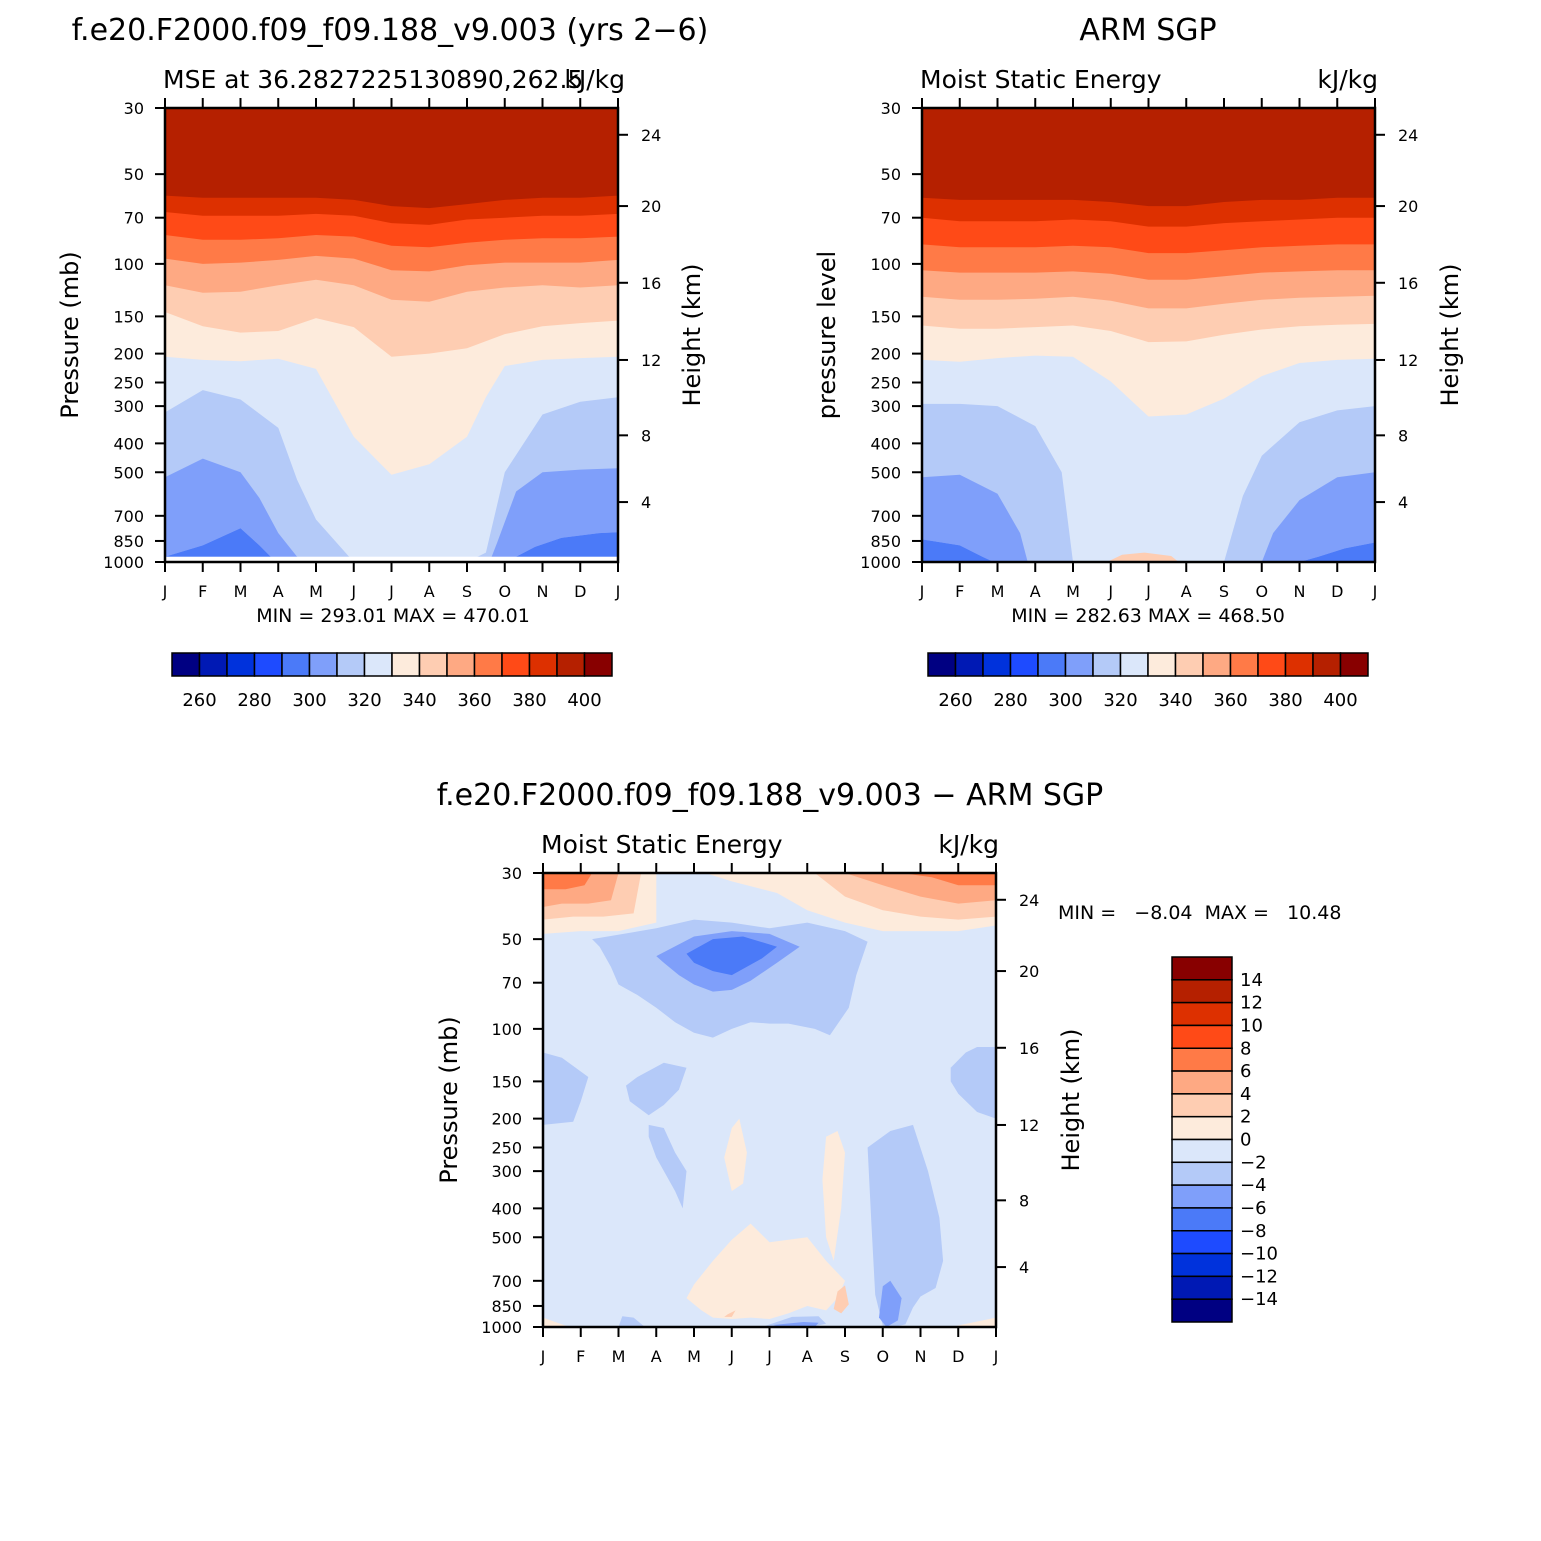 This screenshot has height=1541, width=1541. I want to click on y-right-tick-label: 8, so click(1024, 1200).